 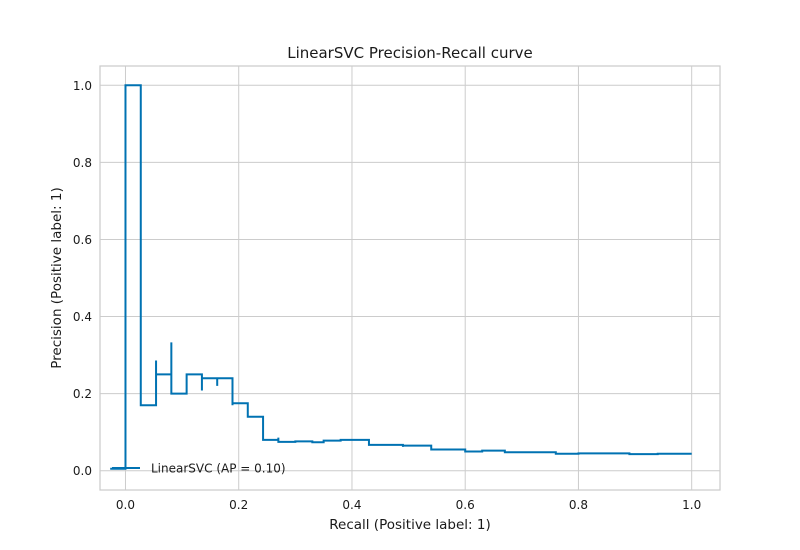 What do you see at coordinates (82, 394) in the screenshot?
I see `y-tick-label: 0.2` at bounding box center [82, 394].